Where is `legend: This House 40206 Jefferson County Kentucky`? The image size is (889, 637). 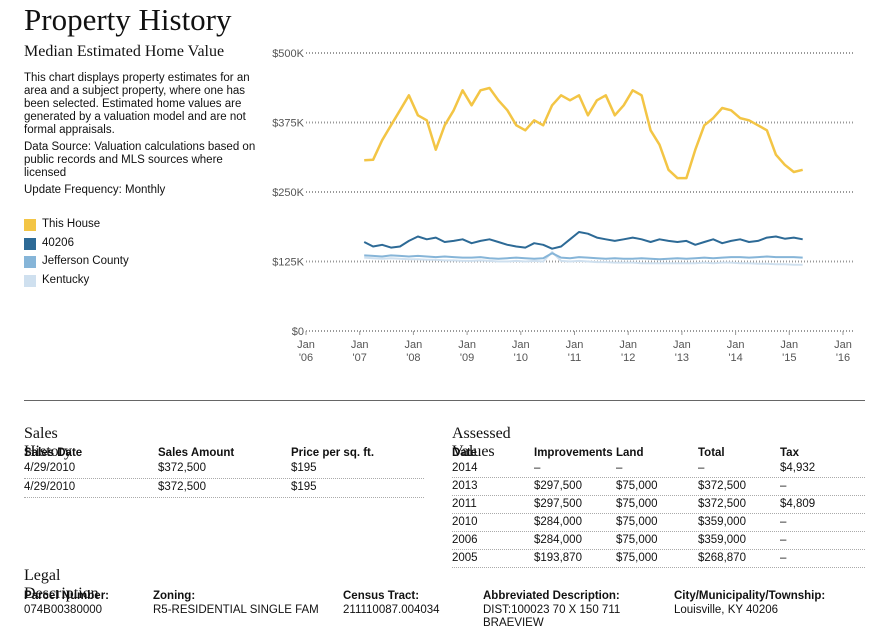
legend: This House 40206 Jefferson County Kentucky is located at coordinates (124, 255).